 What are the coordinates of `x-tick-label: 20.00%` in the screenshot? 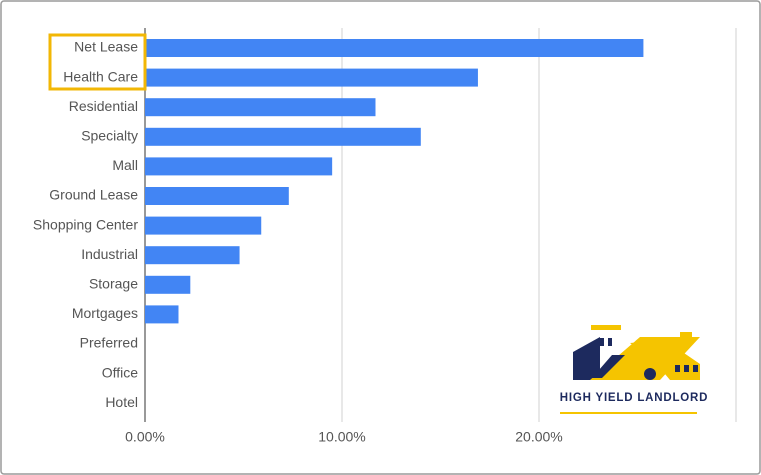 It's located at (538, 437).